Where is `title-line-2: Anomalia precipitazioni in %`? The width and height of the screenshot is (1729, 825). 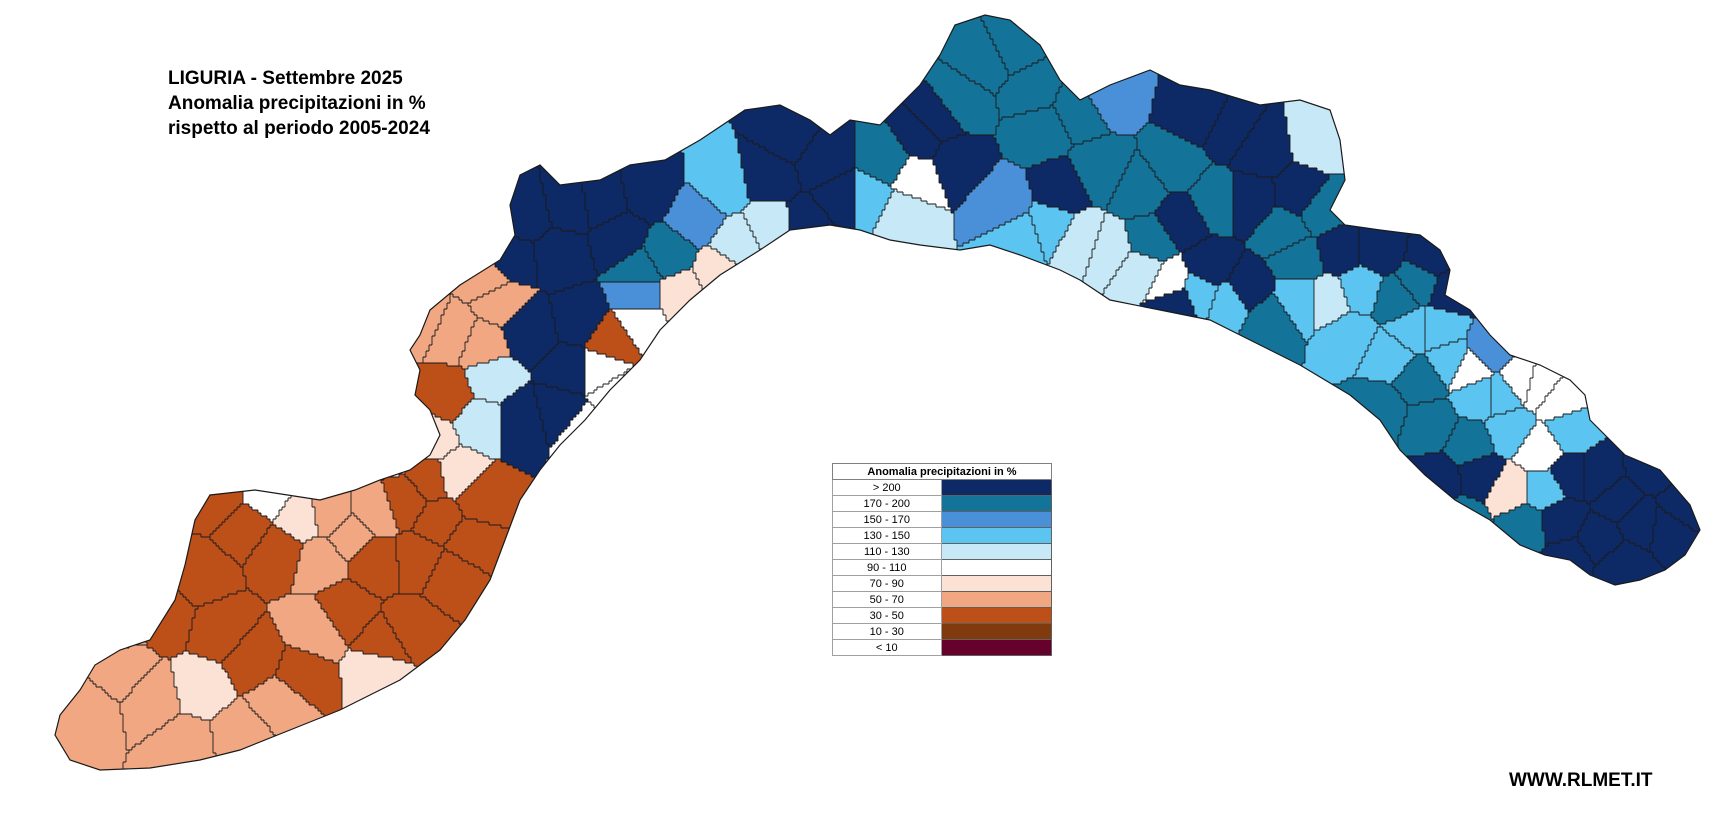
title-line-2: Anomalia precipitazioni in % is located at coordinates (297, 103).